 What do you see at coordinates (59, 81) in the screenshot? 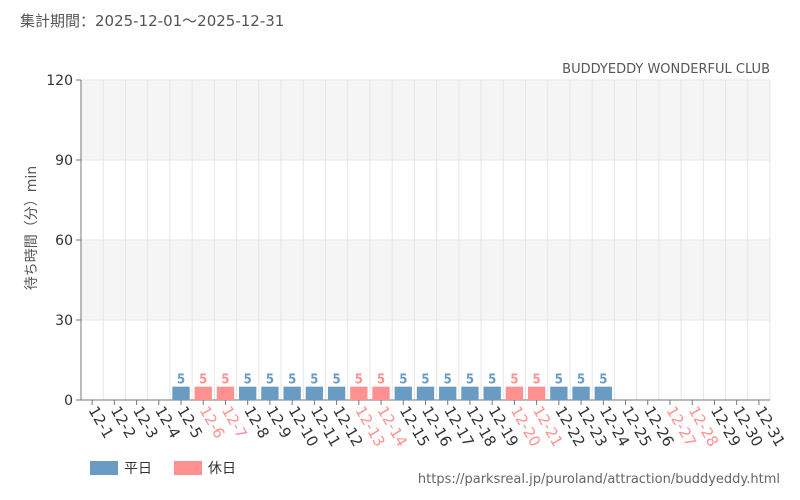
I see `y-tick-label: 120` at bounding box center [59, 81].